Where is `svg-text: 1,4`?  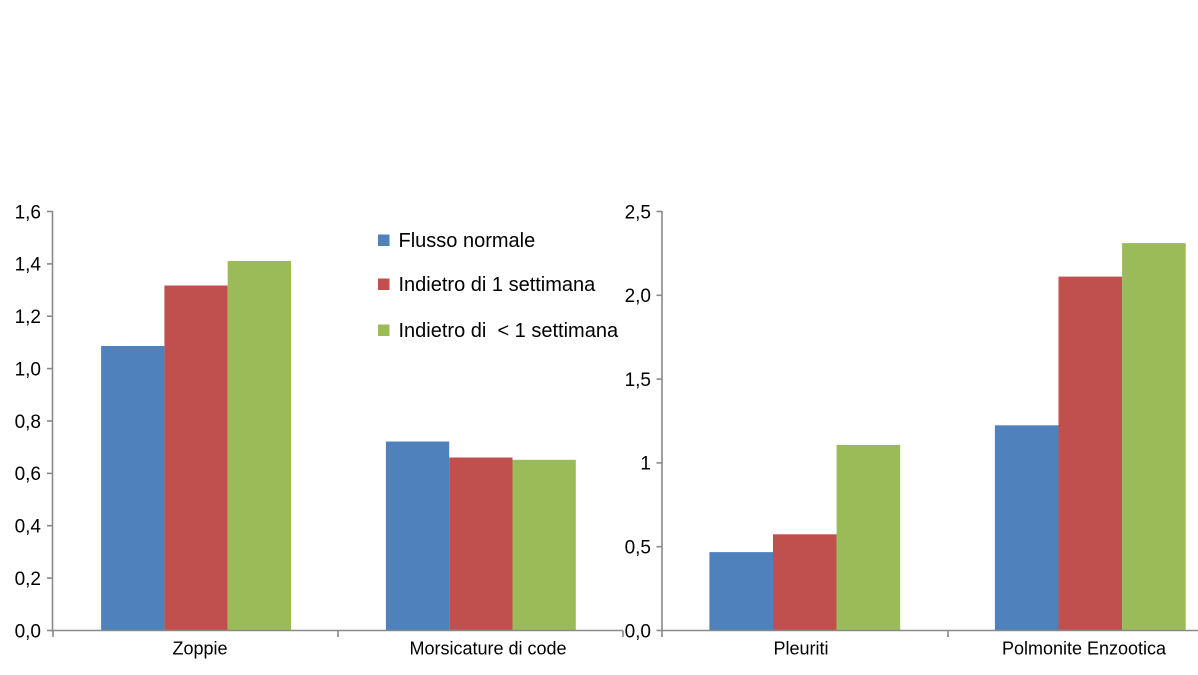
svg-text: 1,4 is located at coordinates (28, 265).